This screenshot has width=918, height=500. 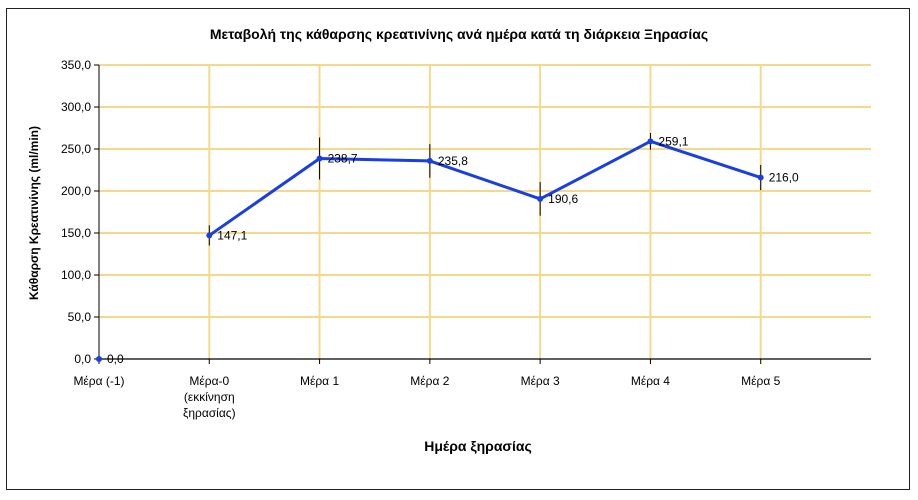 I want to click on y-tick-label: 0,0, so click(x=82, y=359).